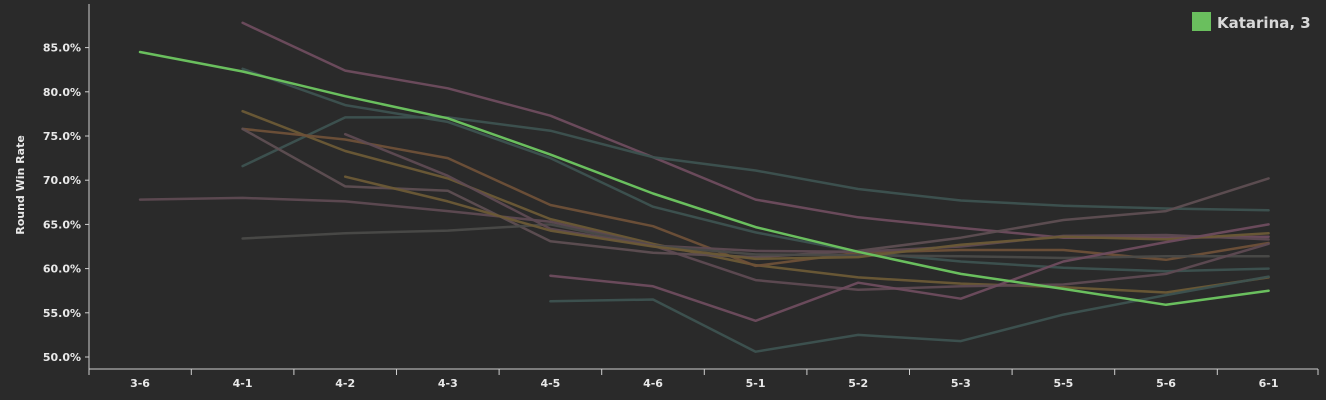 This screenshot has height=400, width=1326. What do you see at coordinates (345, 383) in the screenshot?
I see `x-tick-label: 4-2` at bounding box center [345, 383].